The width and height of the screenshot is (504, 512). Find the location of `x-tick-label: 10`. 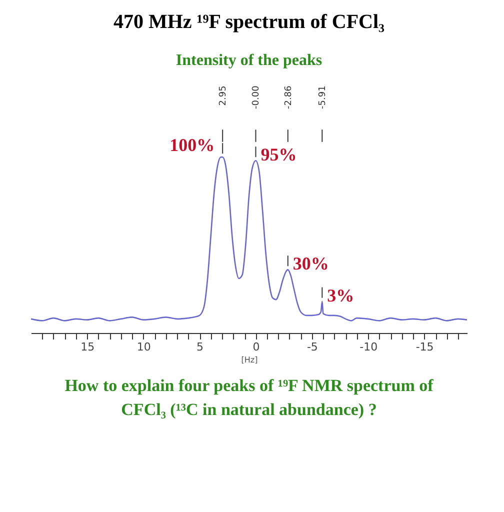

x-tick-label: 10 is located at coordinates (143, 347).